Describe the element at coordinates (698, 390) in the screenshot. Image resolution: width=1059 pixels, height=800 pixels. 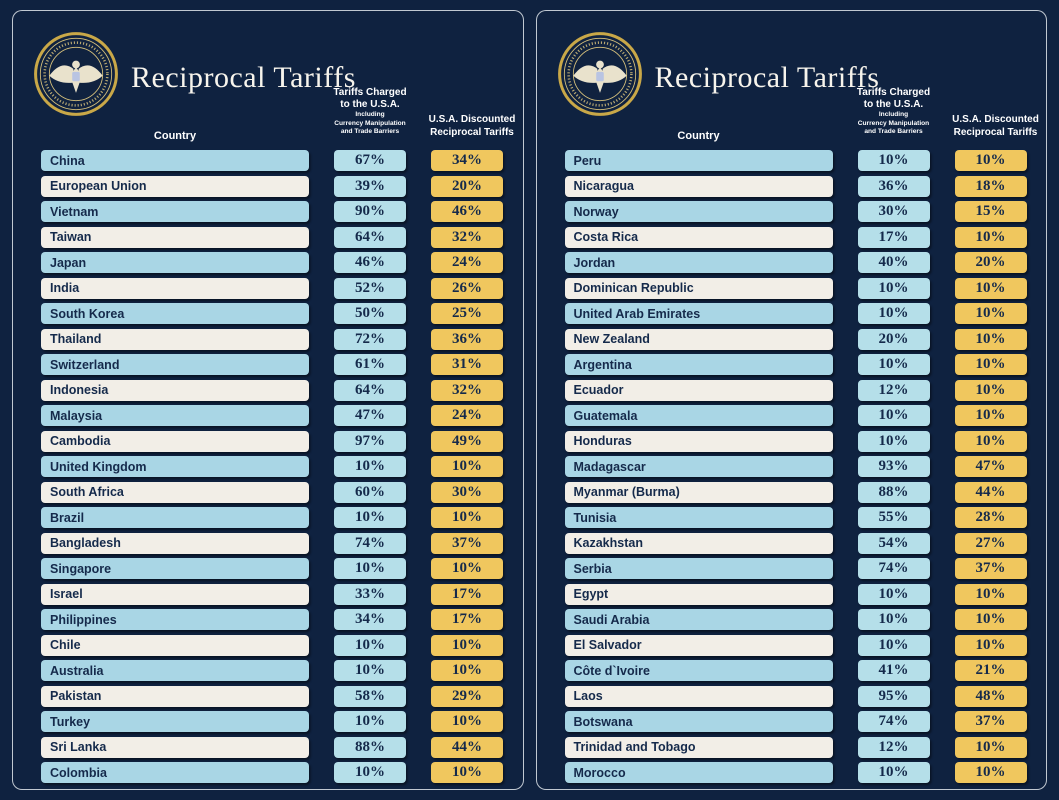
I see `country-cell: Ecuador` at that location.